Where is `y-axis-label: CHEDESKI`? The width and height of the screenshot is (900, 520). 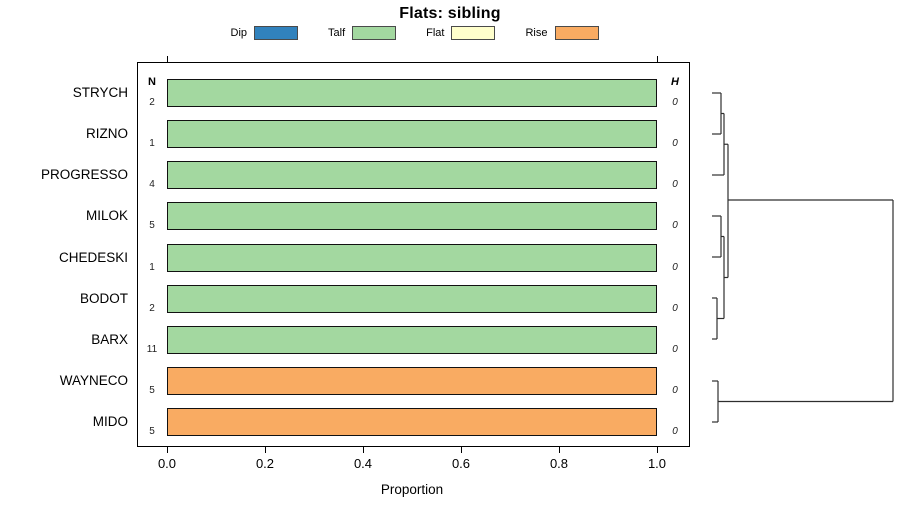
y-axis-label: CHEDESKI is located at coordinates (93, 257).